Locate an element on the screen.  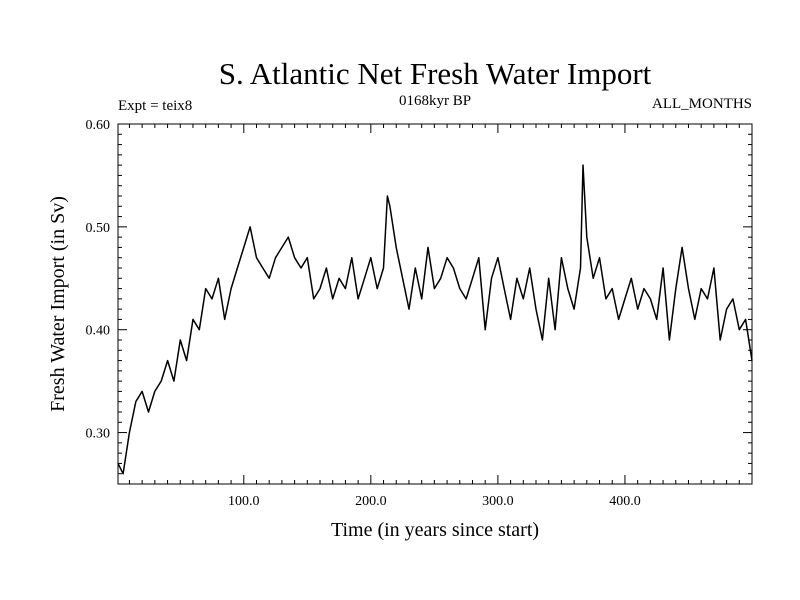
x-tick-label: 200.0 is located at coordinates (371, 501).